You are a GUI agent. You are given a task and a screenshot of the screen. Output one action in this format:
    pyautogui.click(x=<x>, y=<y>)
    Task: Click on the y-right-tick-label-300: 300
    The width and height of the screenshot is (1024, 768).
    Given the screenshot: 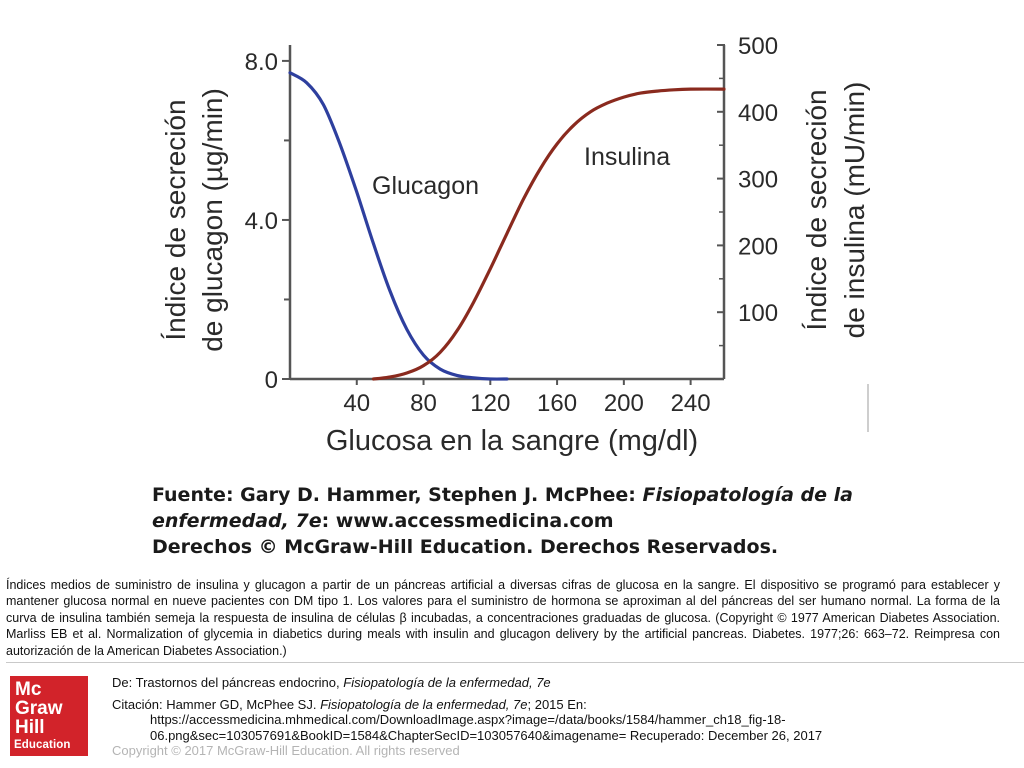 What is the action you would take?
    pyautogui.click(x=758, y=180)
    